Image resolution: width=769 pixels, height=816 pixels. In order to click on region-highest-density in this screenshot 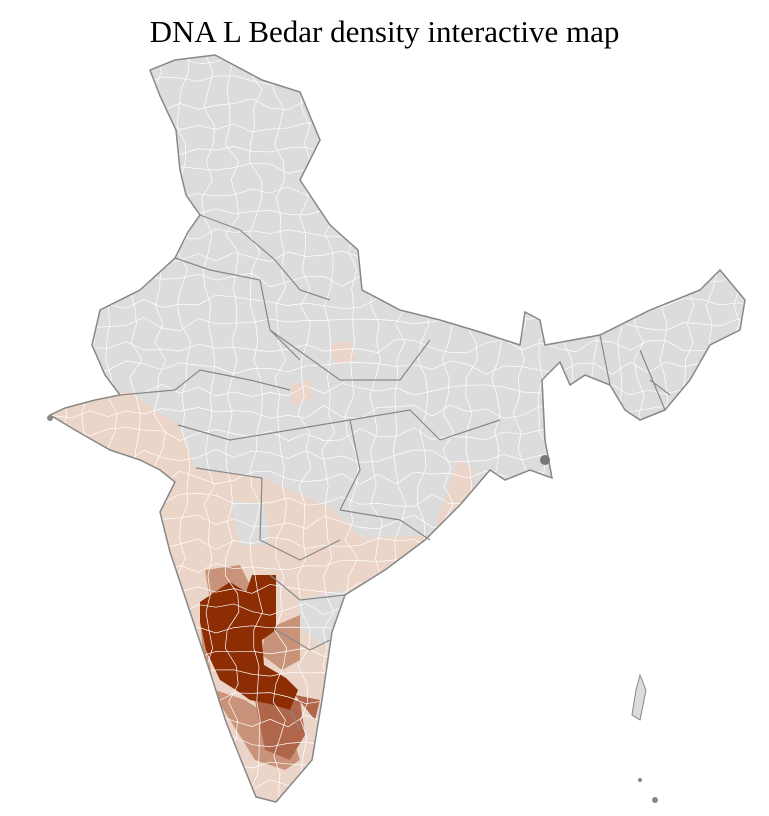, I will do `click(249, 642)`.